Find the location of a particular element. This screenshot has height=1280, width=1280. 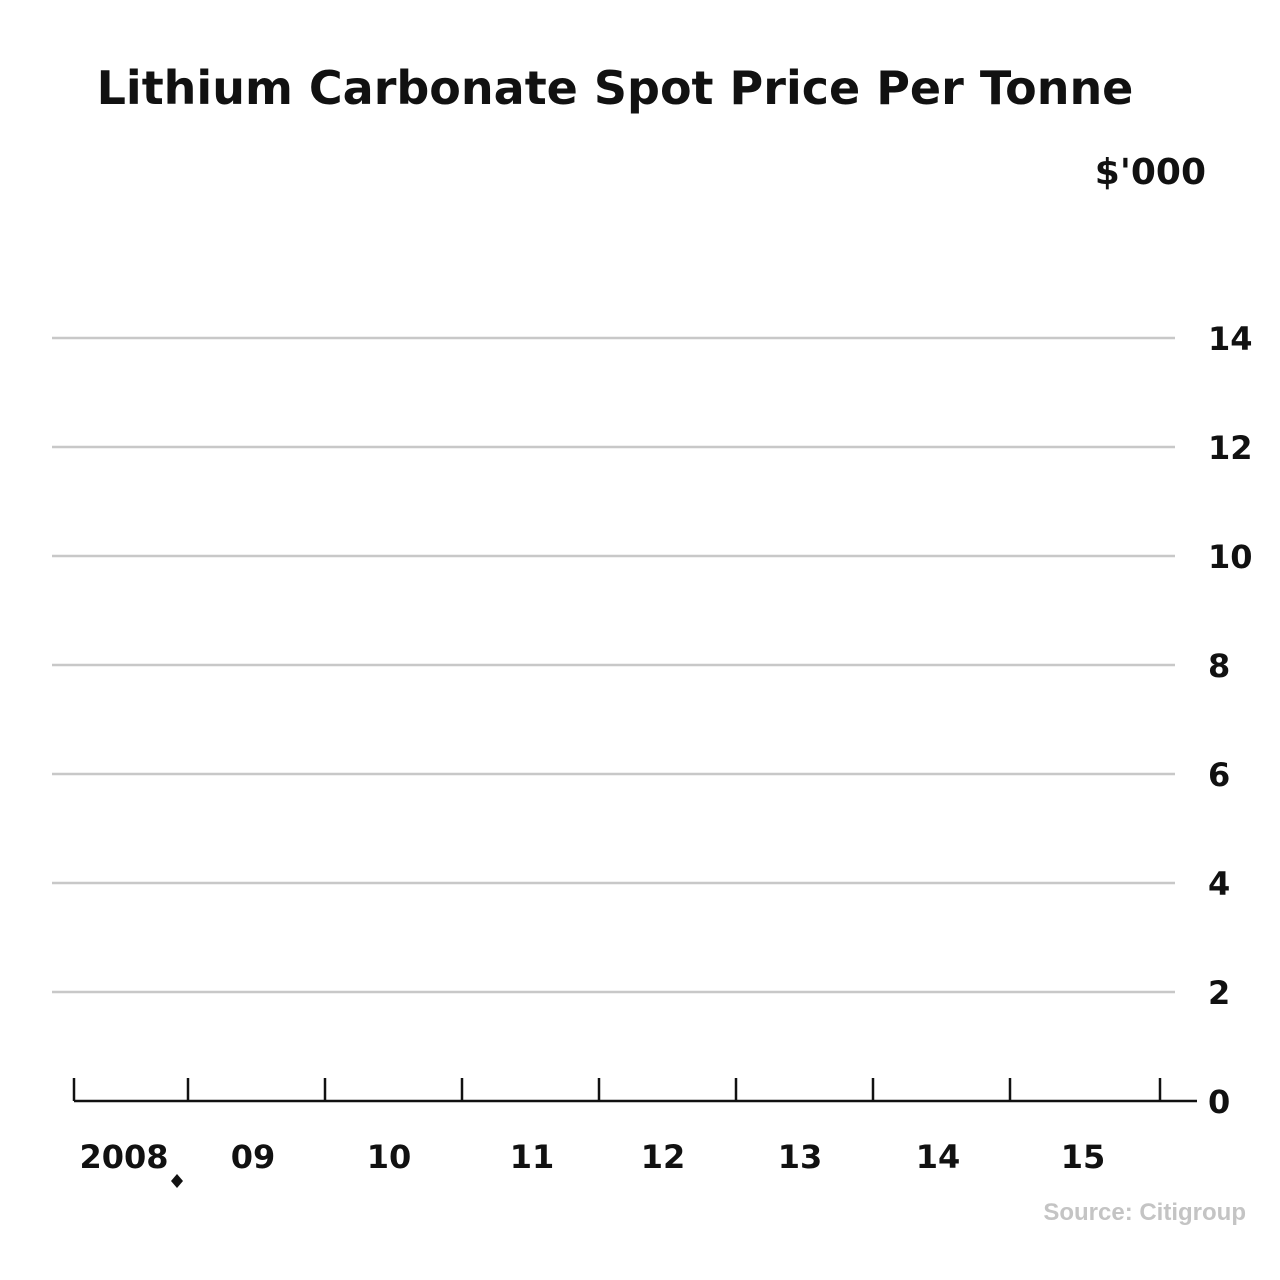

x-tick-label-11: 11 is located at coordinates (532, 1157).